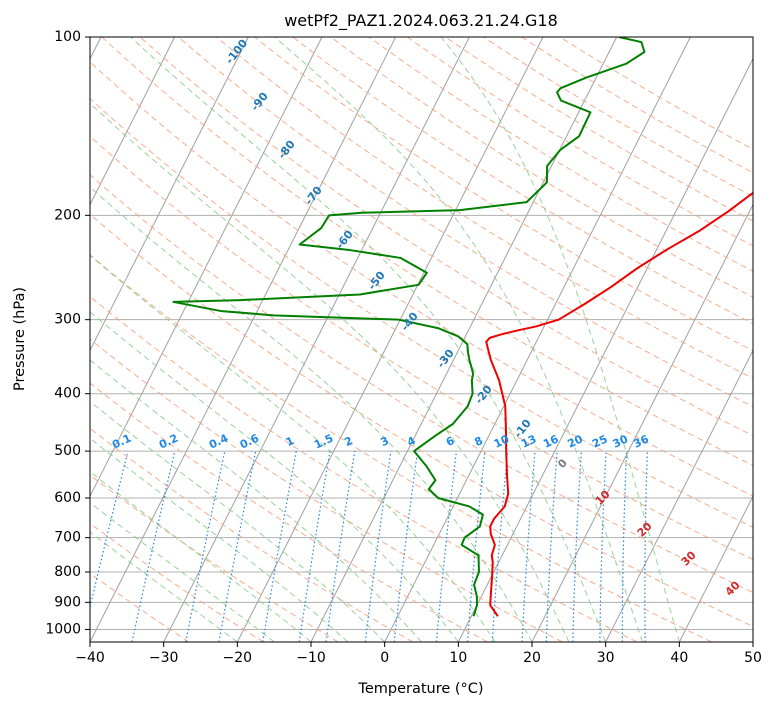 The image size is (775, 708). I want to click on mixing-ratio-label: 30, so click(621, 441).